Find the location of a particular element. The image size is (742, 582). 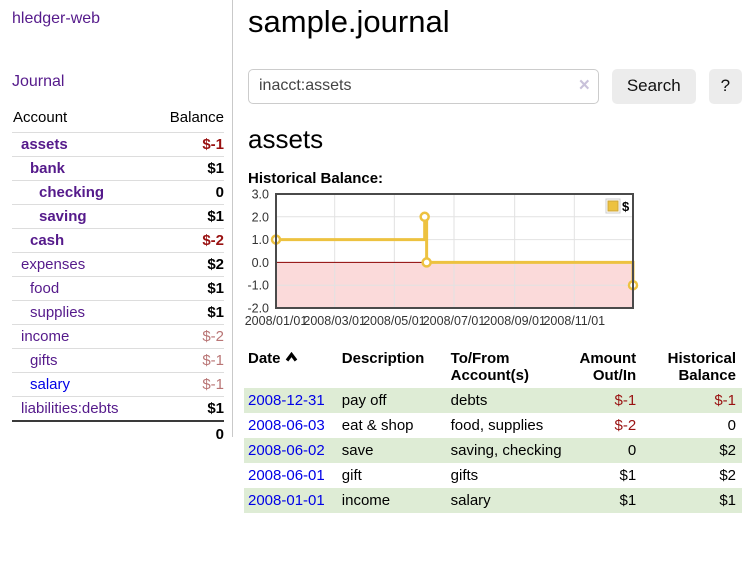

txn-header-account: To/From Account(s) is located at coordinates (489, 366).